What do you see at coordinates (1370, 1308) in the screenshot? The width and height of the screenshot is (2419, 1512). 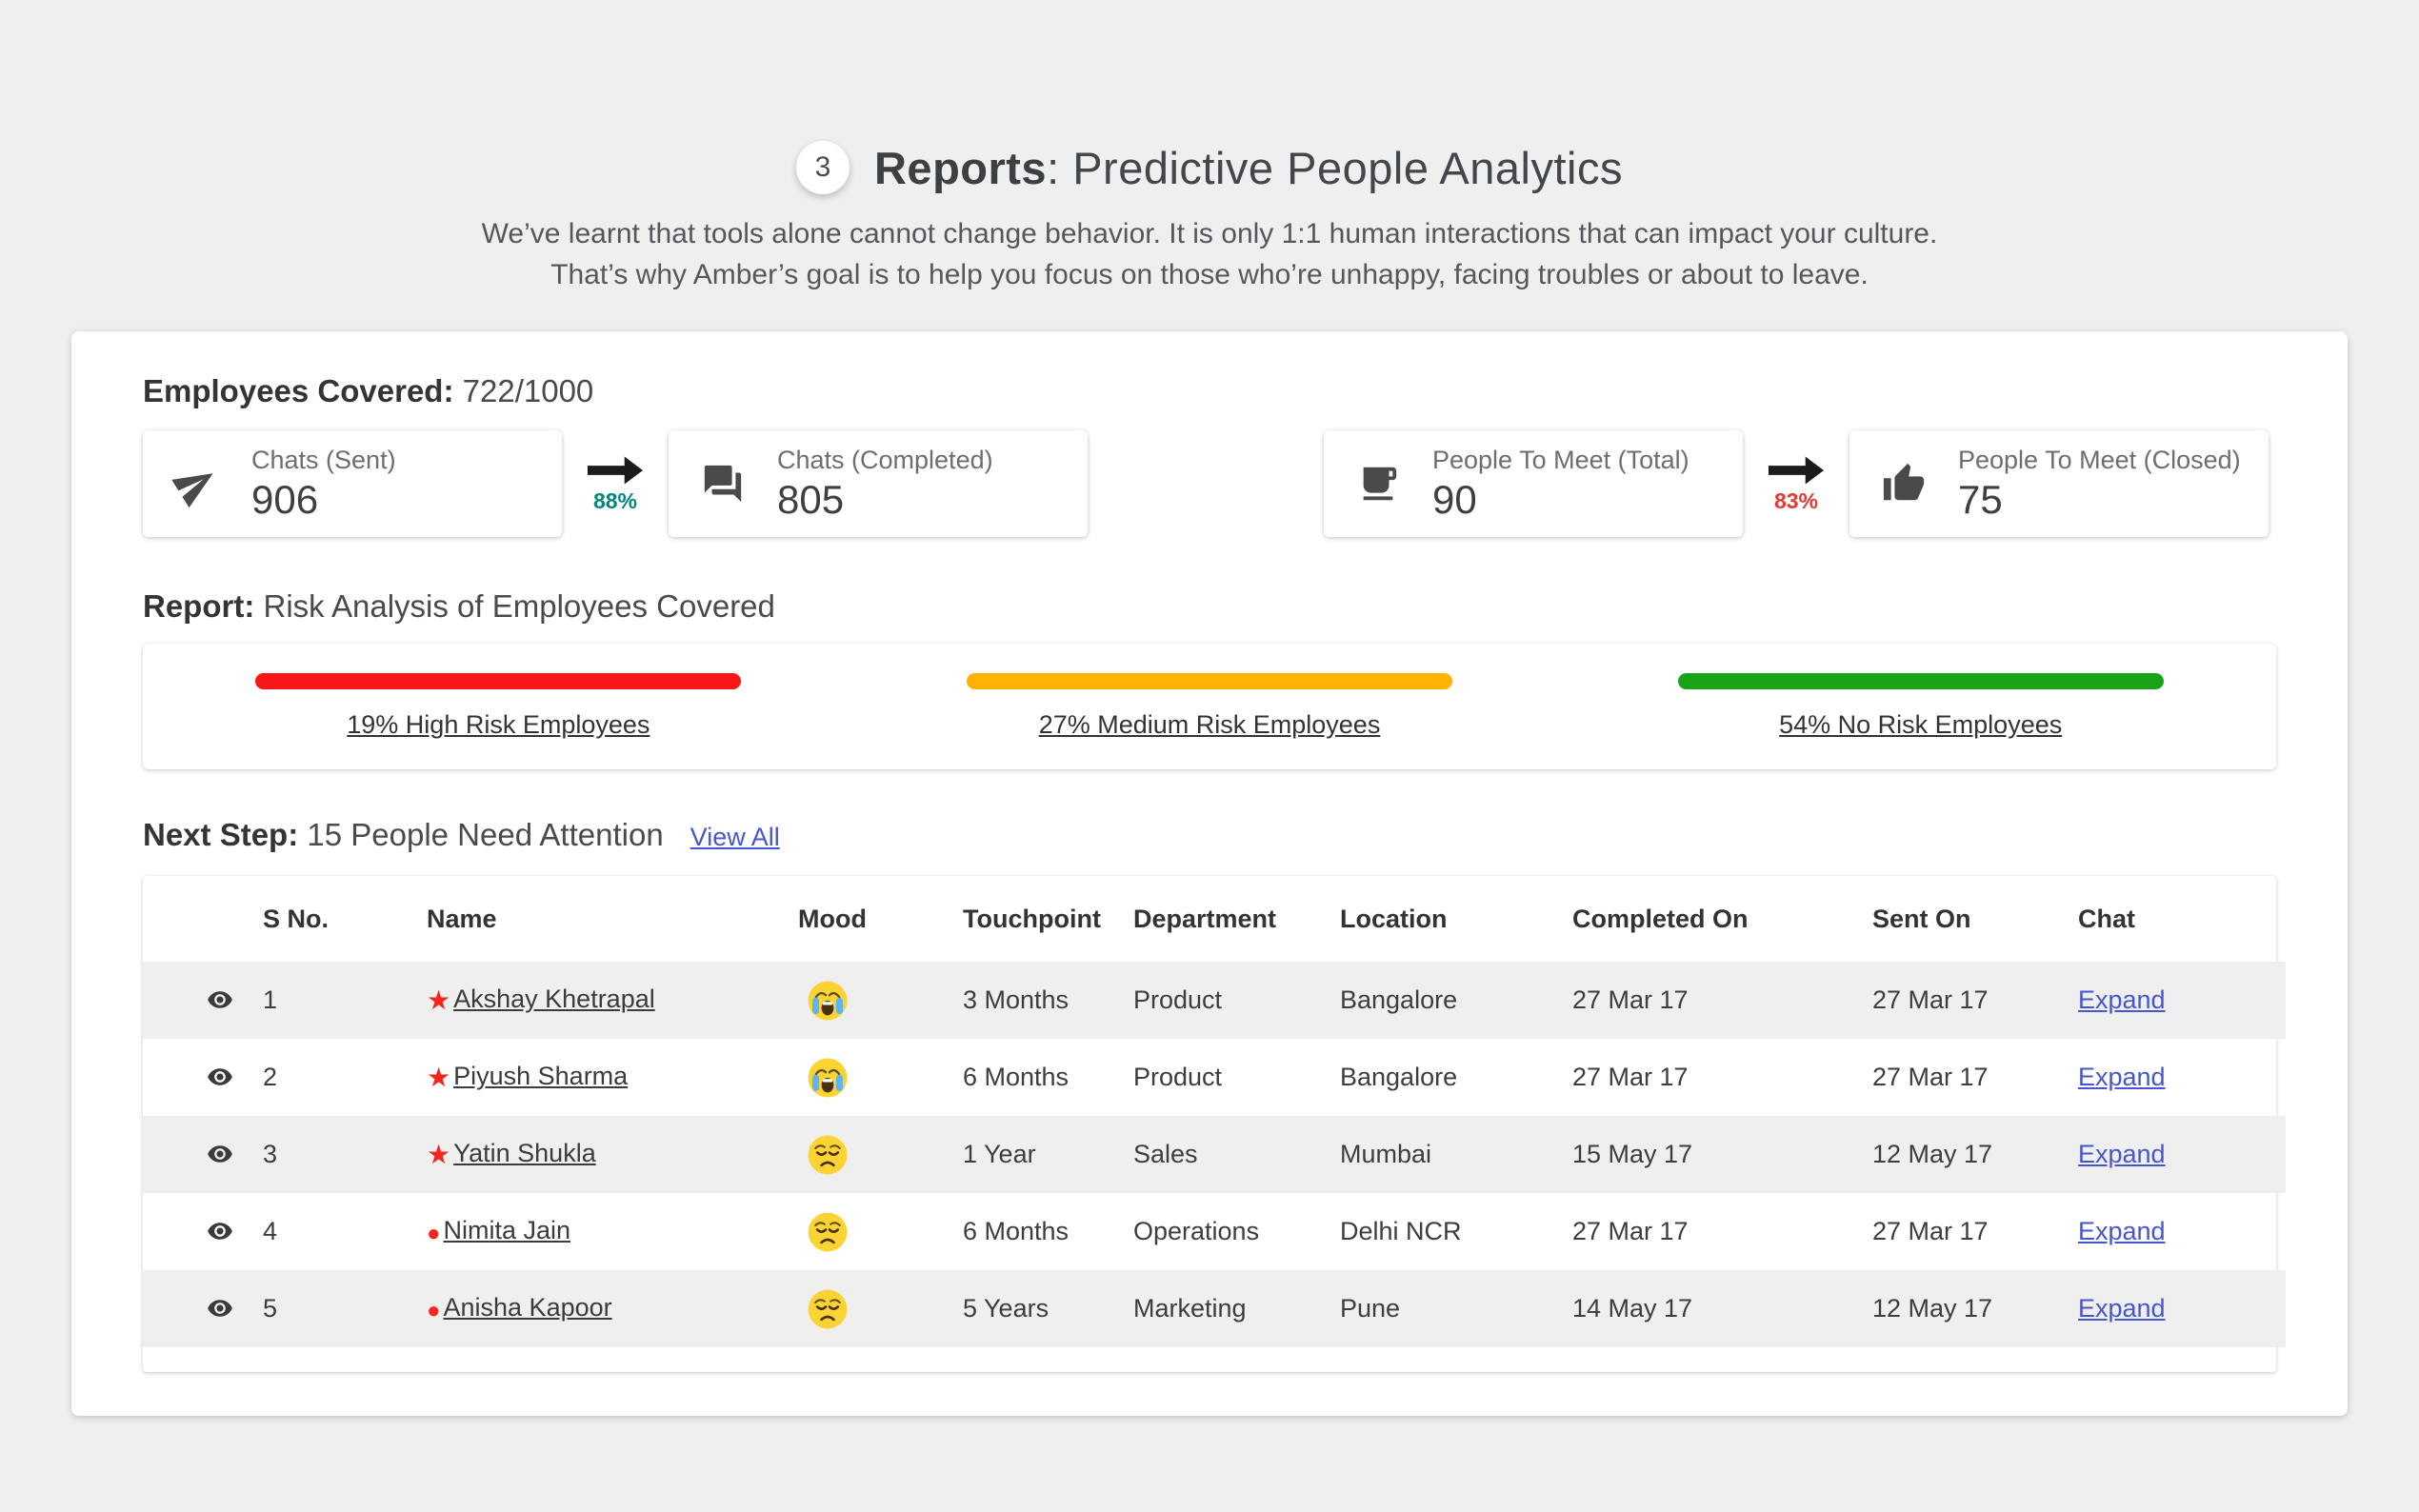 I see `location-value: Pune` at bounding box center [1370, 1308].